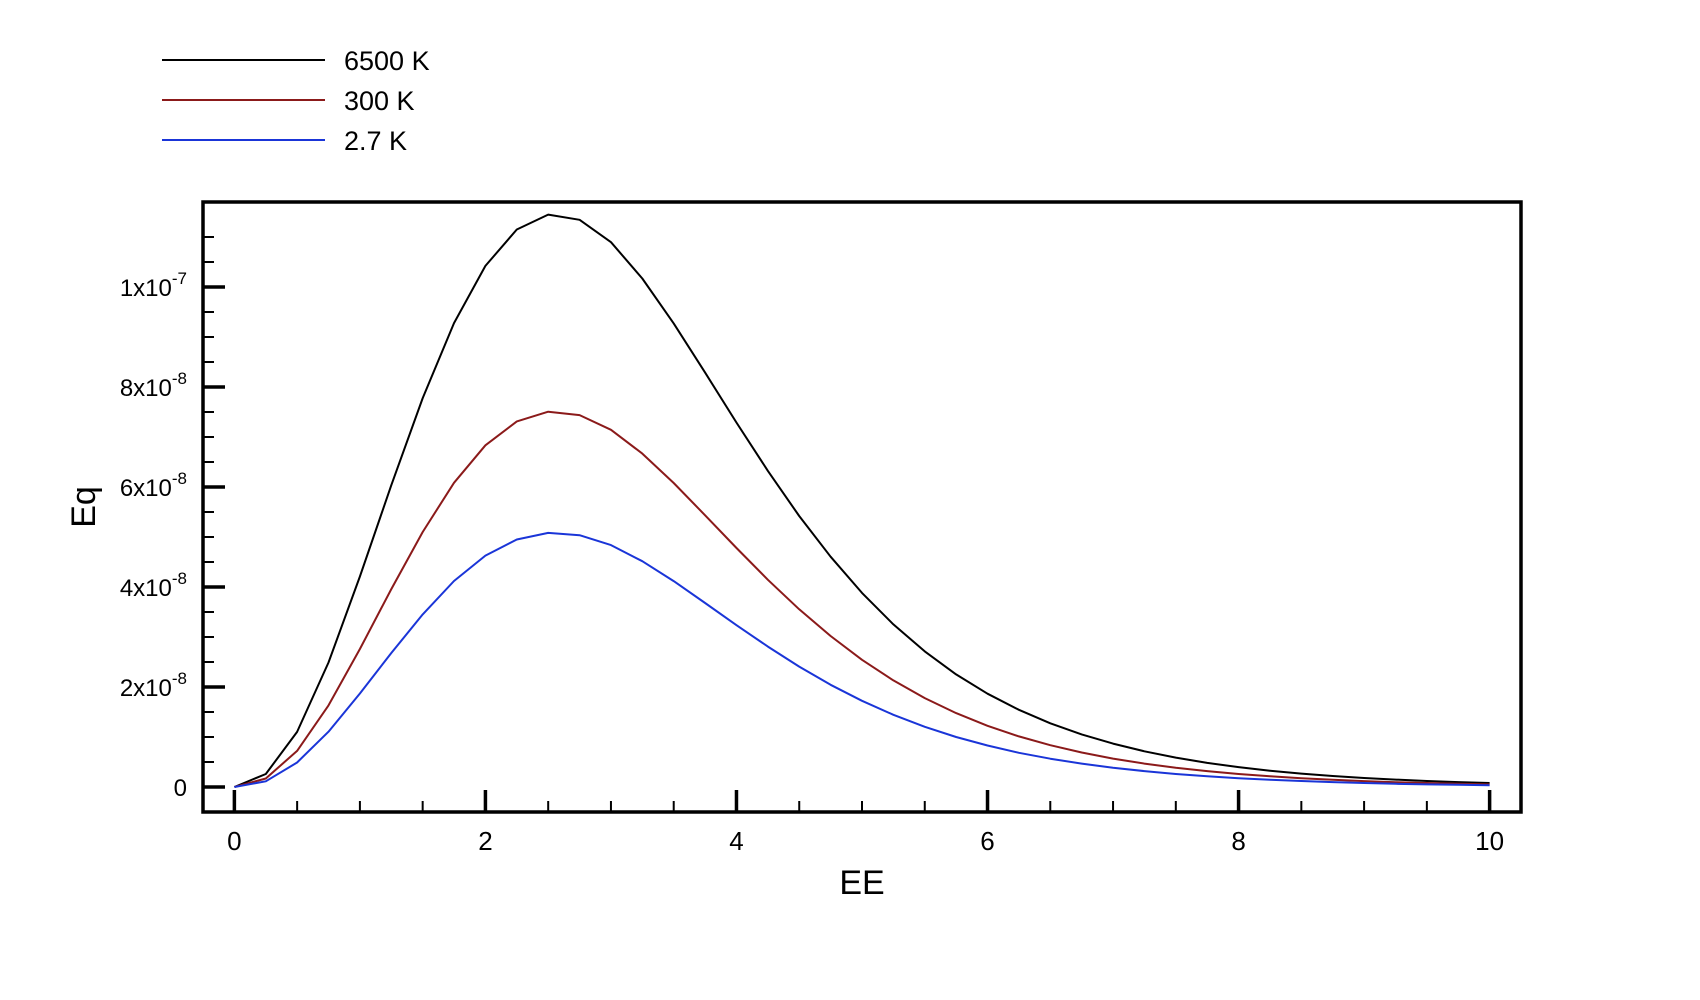  Describe the element at coordinates (172, 519) in the screenshot. I see `y-axis: 0 2x10⁻⁸ 4x10⁻⁸ 6x10⁻⁸ 8x10⁻⁸ 1x10⁻⁷` at that location.